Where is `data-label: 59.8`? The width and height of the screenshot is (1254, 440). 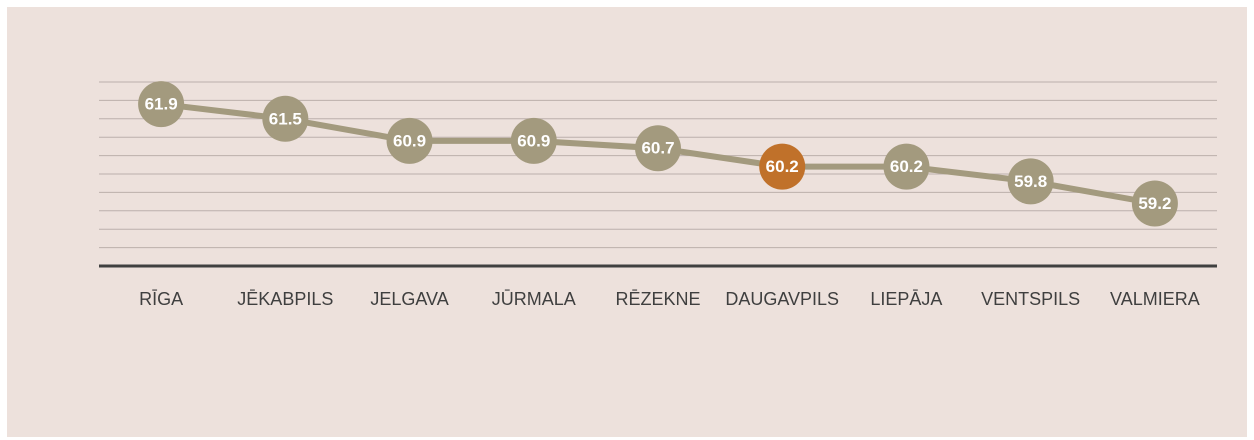
data-label: 59.8 is located at coordinates (1030, 181).